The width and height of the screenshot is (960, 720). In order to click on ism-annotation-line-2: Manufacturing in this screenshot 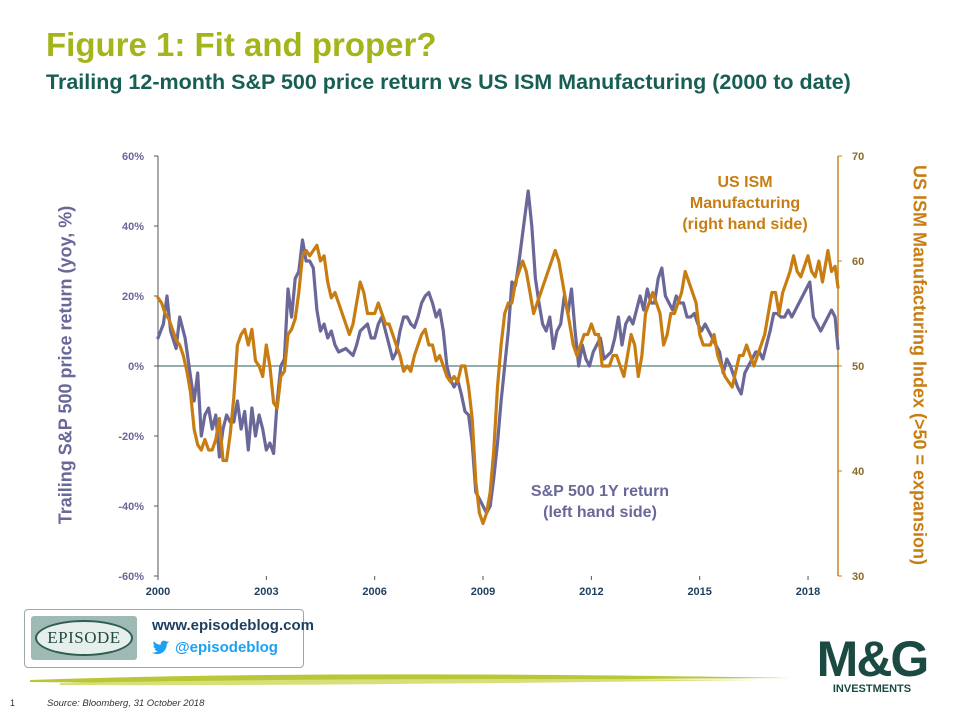, I will do `click(745, 203)`.